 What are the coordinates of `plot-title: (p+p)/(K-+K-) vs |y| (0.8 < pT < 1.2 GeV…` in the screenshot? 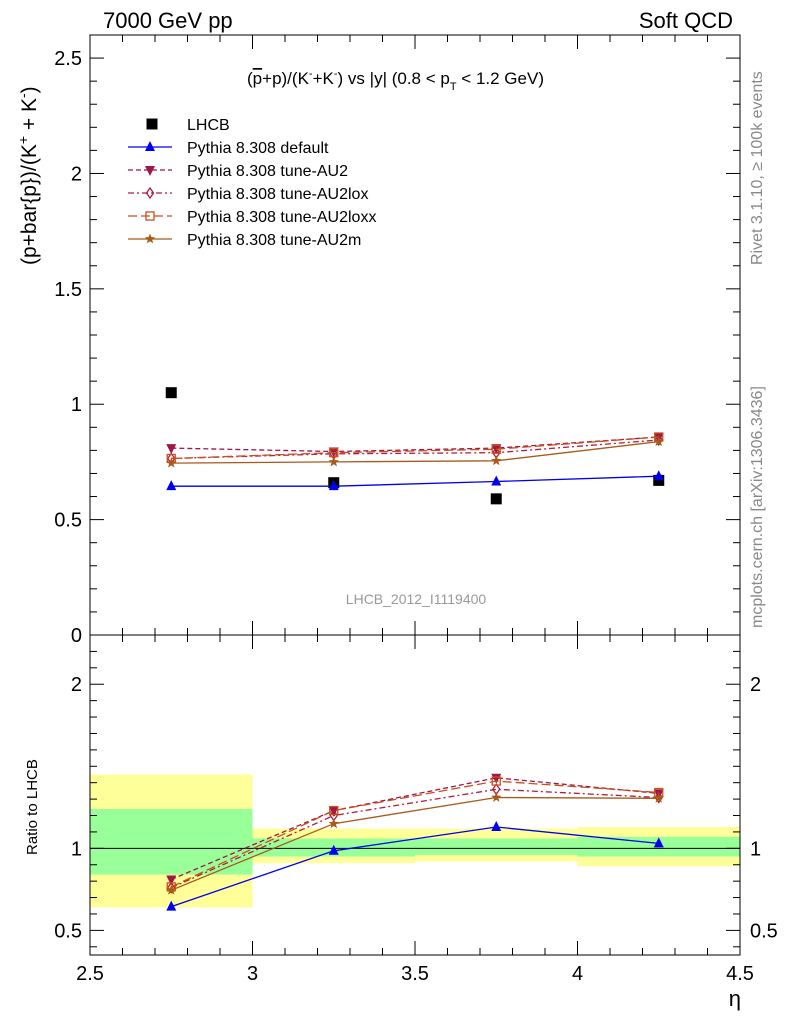 It's located at (395, 80).